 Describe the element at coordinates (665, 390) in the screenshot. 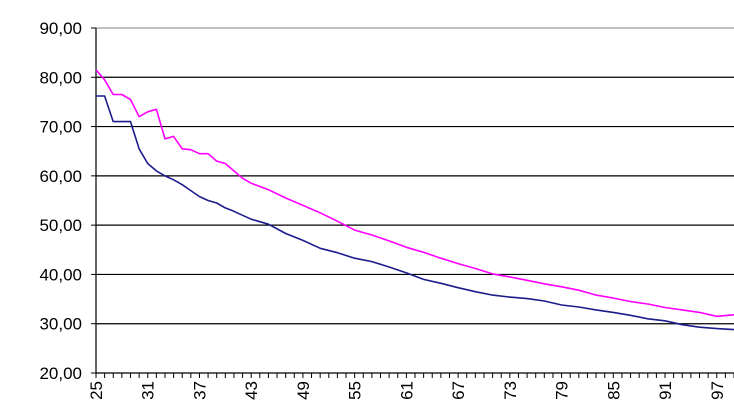

I see `x-tick-label: 91` at that location.